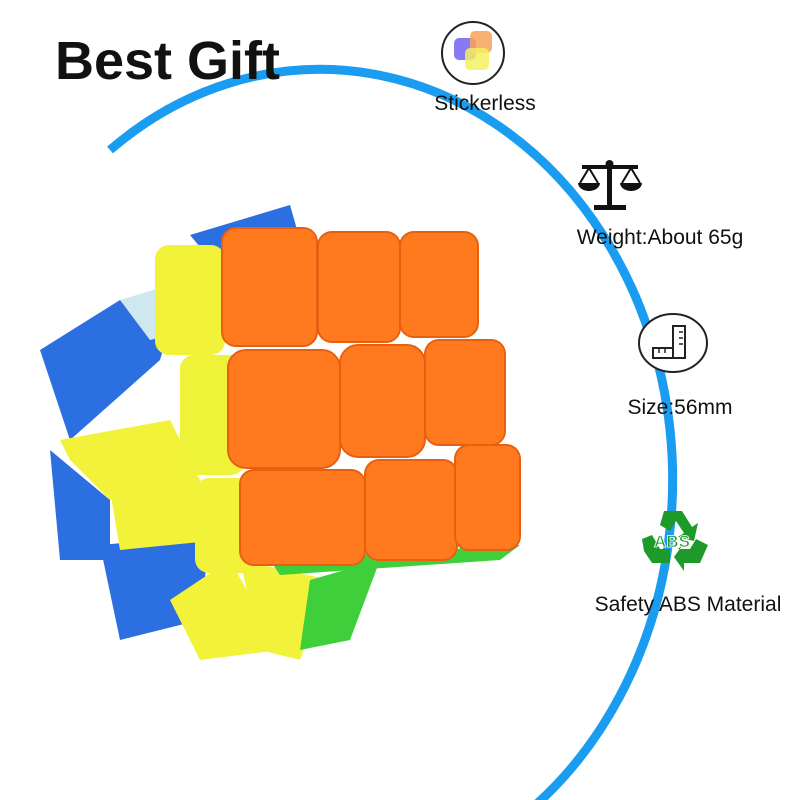 This screenshot has height=800, width=800. I want to click on feature-label-material: Safety ABS Material, so click(688, 604).